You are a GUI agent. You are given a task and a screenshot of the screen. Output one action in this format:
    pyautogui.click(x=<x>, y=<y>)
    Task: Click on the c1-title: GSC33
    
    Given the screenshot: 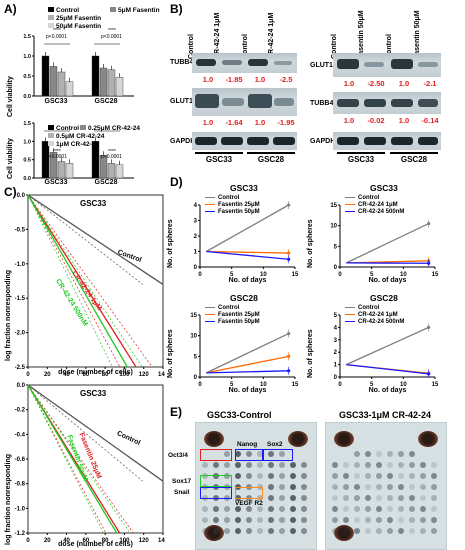 What is the action you would take?
    pyautogui.click(x=93, y=203)
    